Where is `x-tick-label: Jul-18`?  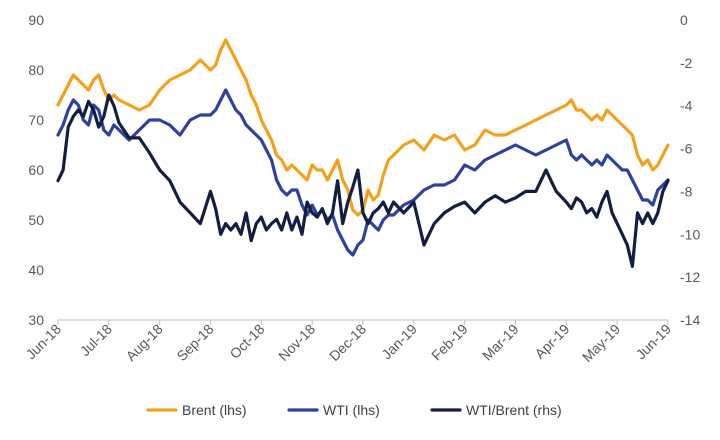
x-tick-label: Jul-18 is located at coordinates (96, 340).